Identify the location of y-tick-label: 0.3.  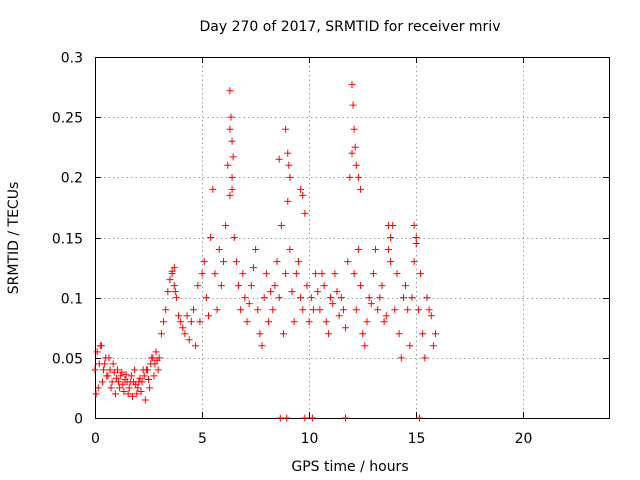
(72, 59).